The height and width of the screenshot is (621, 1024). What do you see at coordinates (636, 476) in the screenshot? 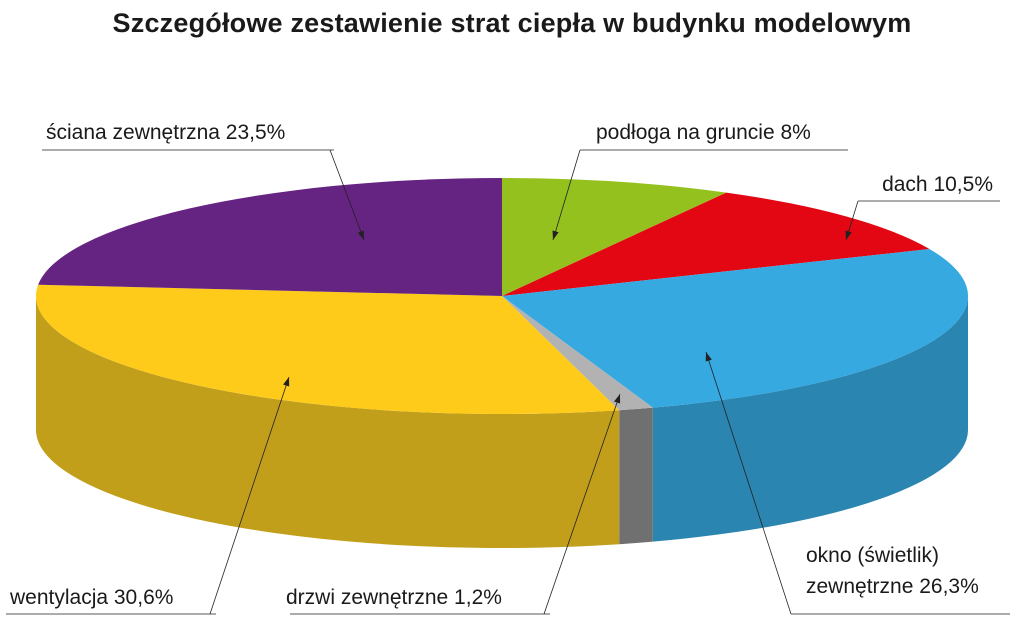
I see `slice-side-drzwi` at bounding box center [636, 476].